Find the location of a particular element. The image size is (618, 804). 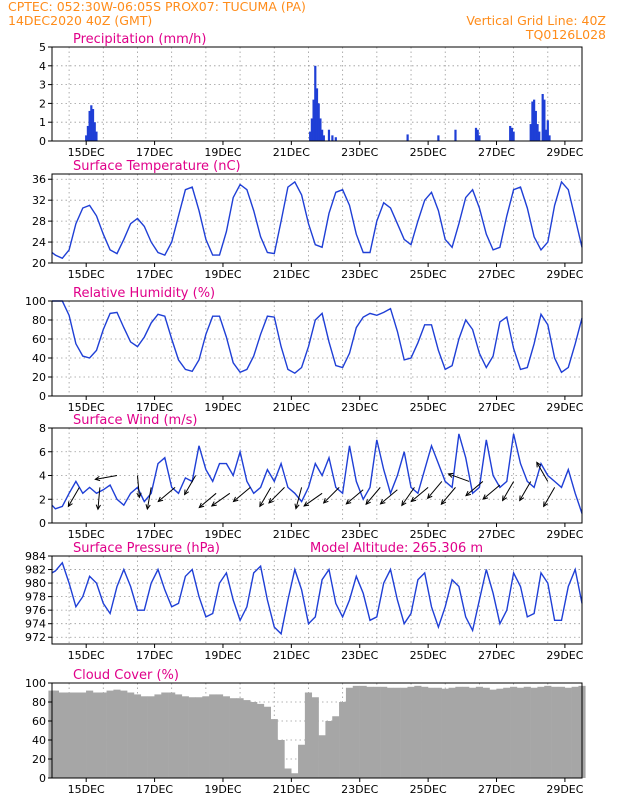

cloud-xtick-label: 23DEC is located at coordinates (359, 789).